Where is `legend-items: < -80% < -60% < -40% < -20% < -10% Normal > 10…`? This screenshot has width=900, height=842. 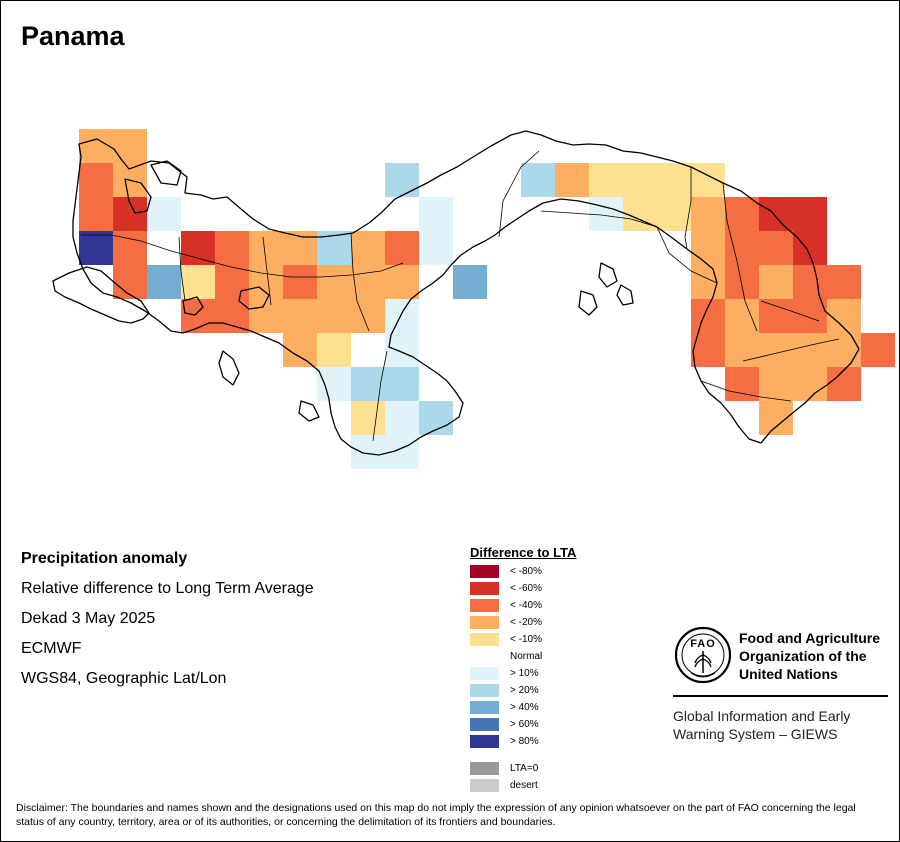
legend-items: < -80% < -60% < -40% < -20% < -10% Normal > 10… is located at coordinates (560, 657).